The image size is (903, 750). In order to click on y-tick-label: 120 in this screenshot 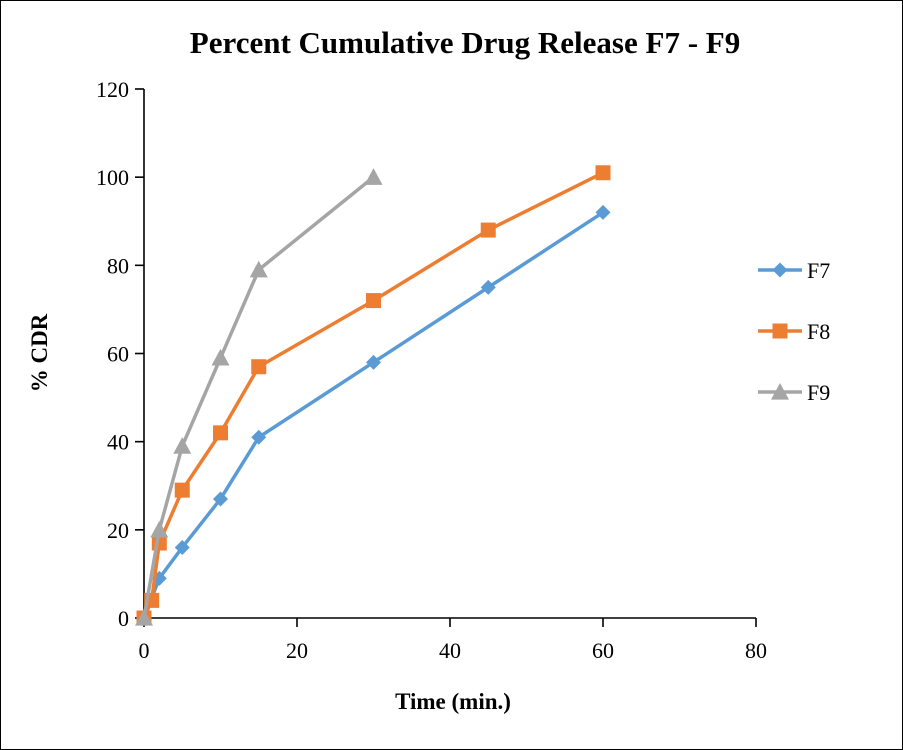, I will do `click(112, 89)`.